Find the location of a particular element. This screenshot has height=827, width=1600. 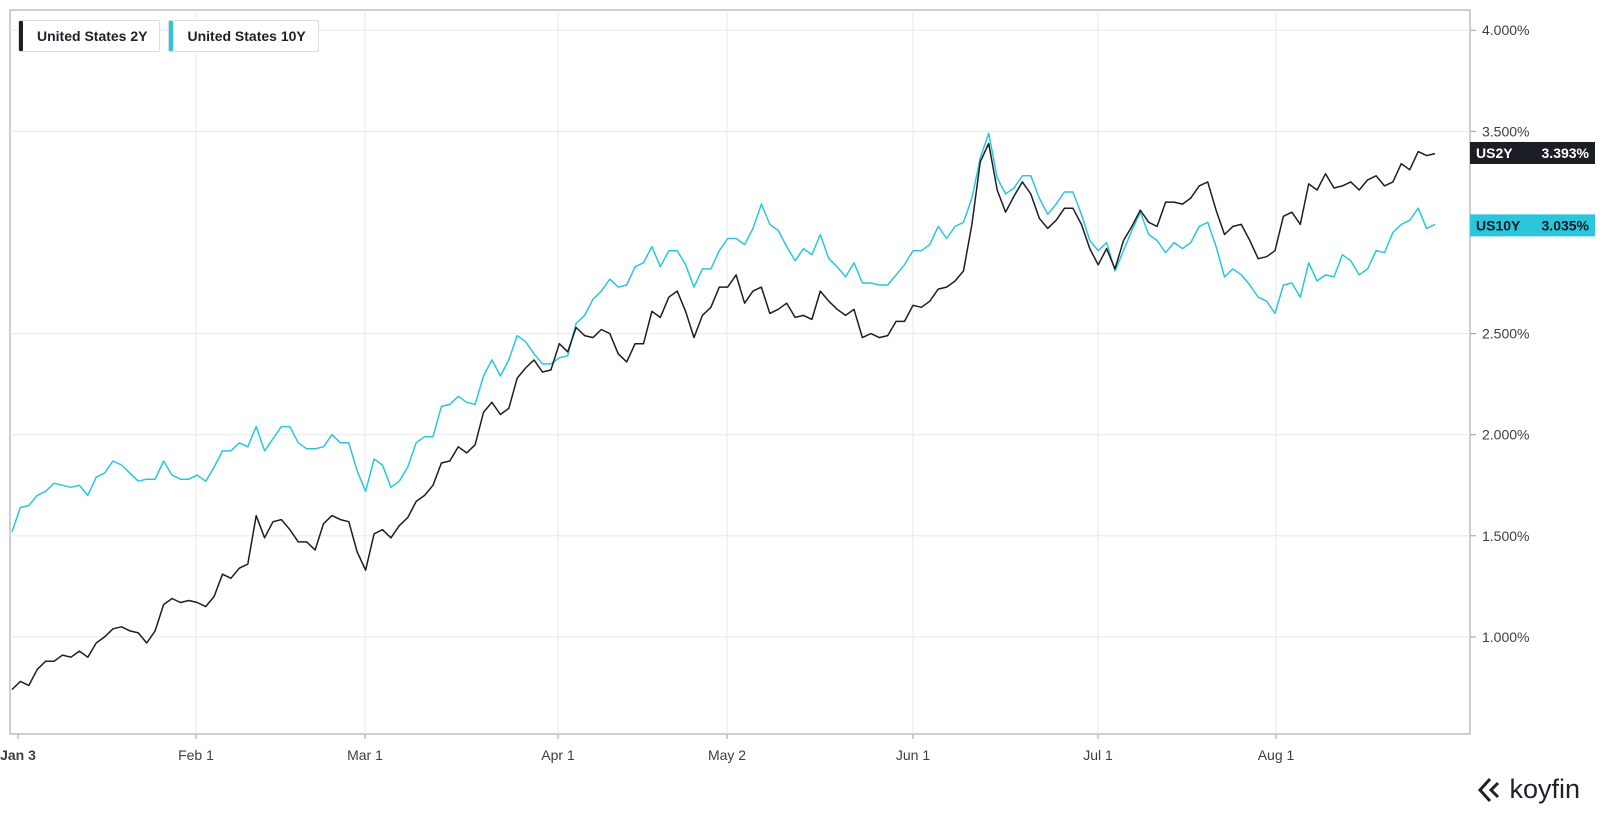

koyfin-mark-icon is located at coordinates (1489, 789).